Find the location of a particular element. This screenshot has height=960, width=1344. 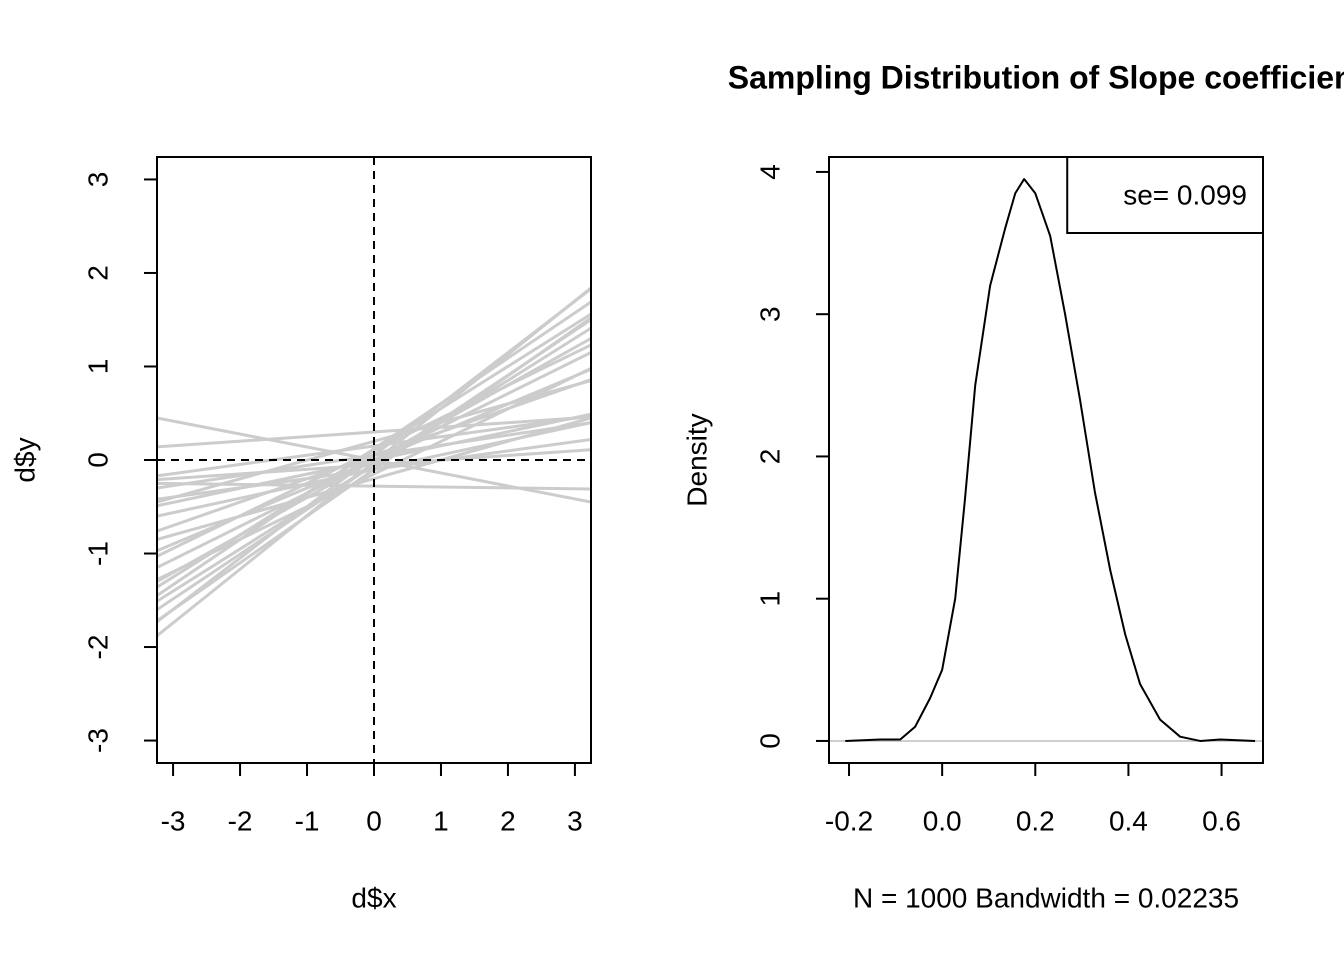

x-tick-label: 0.4 is located at coordinates (1128, 820).